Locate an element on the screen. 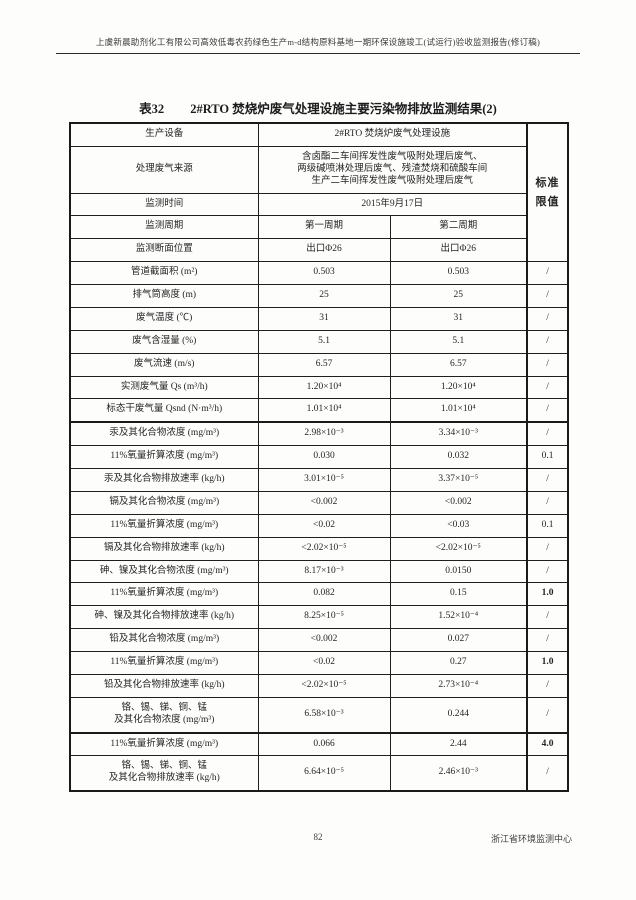 Image resolution: width=636 pixels, height=900 pixels. value-period2: 0.032 is located at coordinates (458, 457).